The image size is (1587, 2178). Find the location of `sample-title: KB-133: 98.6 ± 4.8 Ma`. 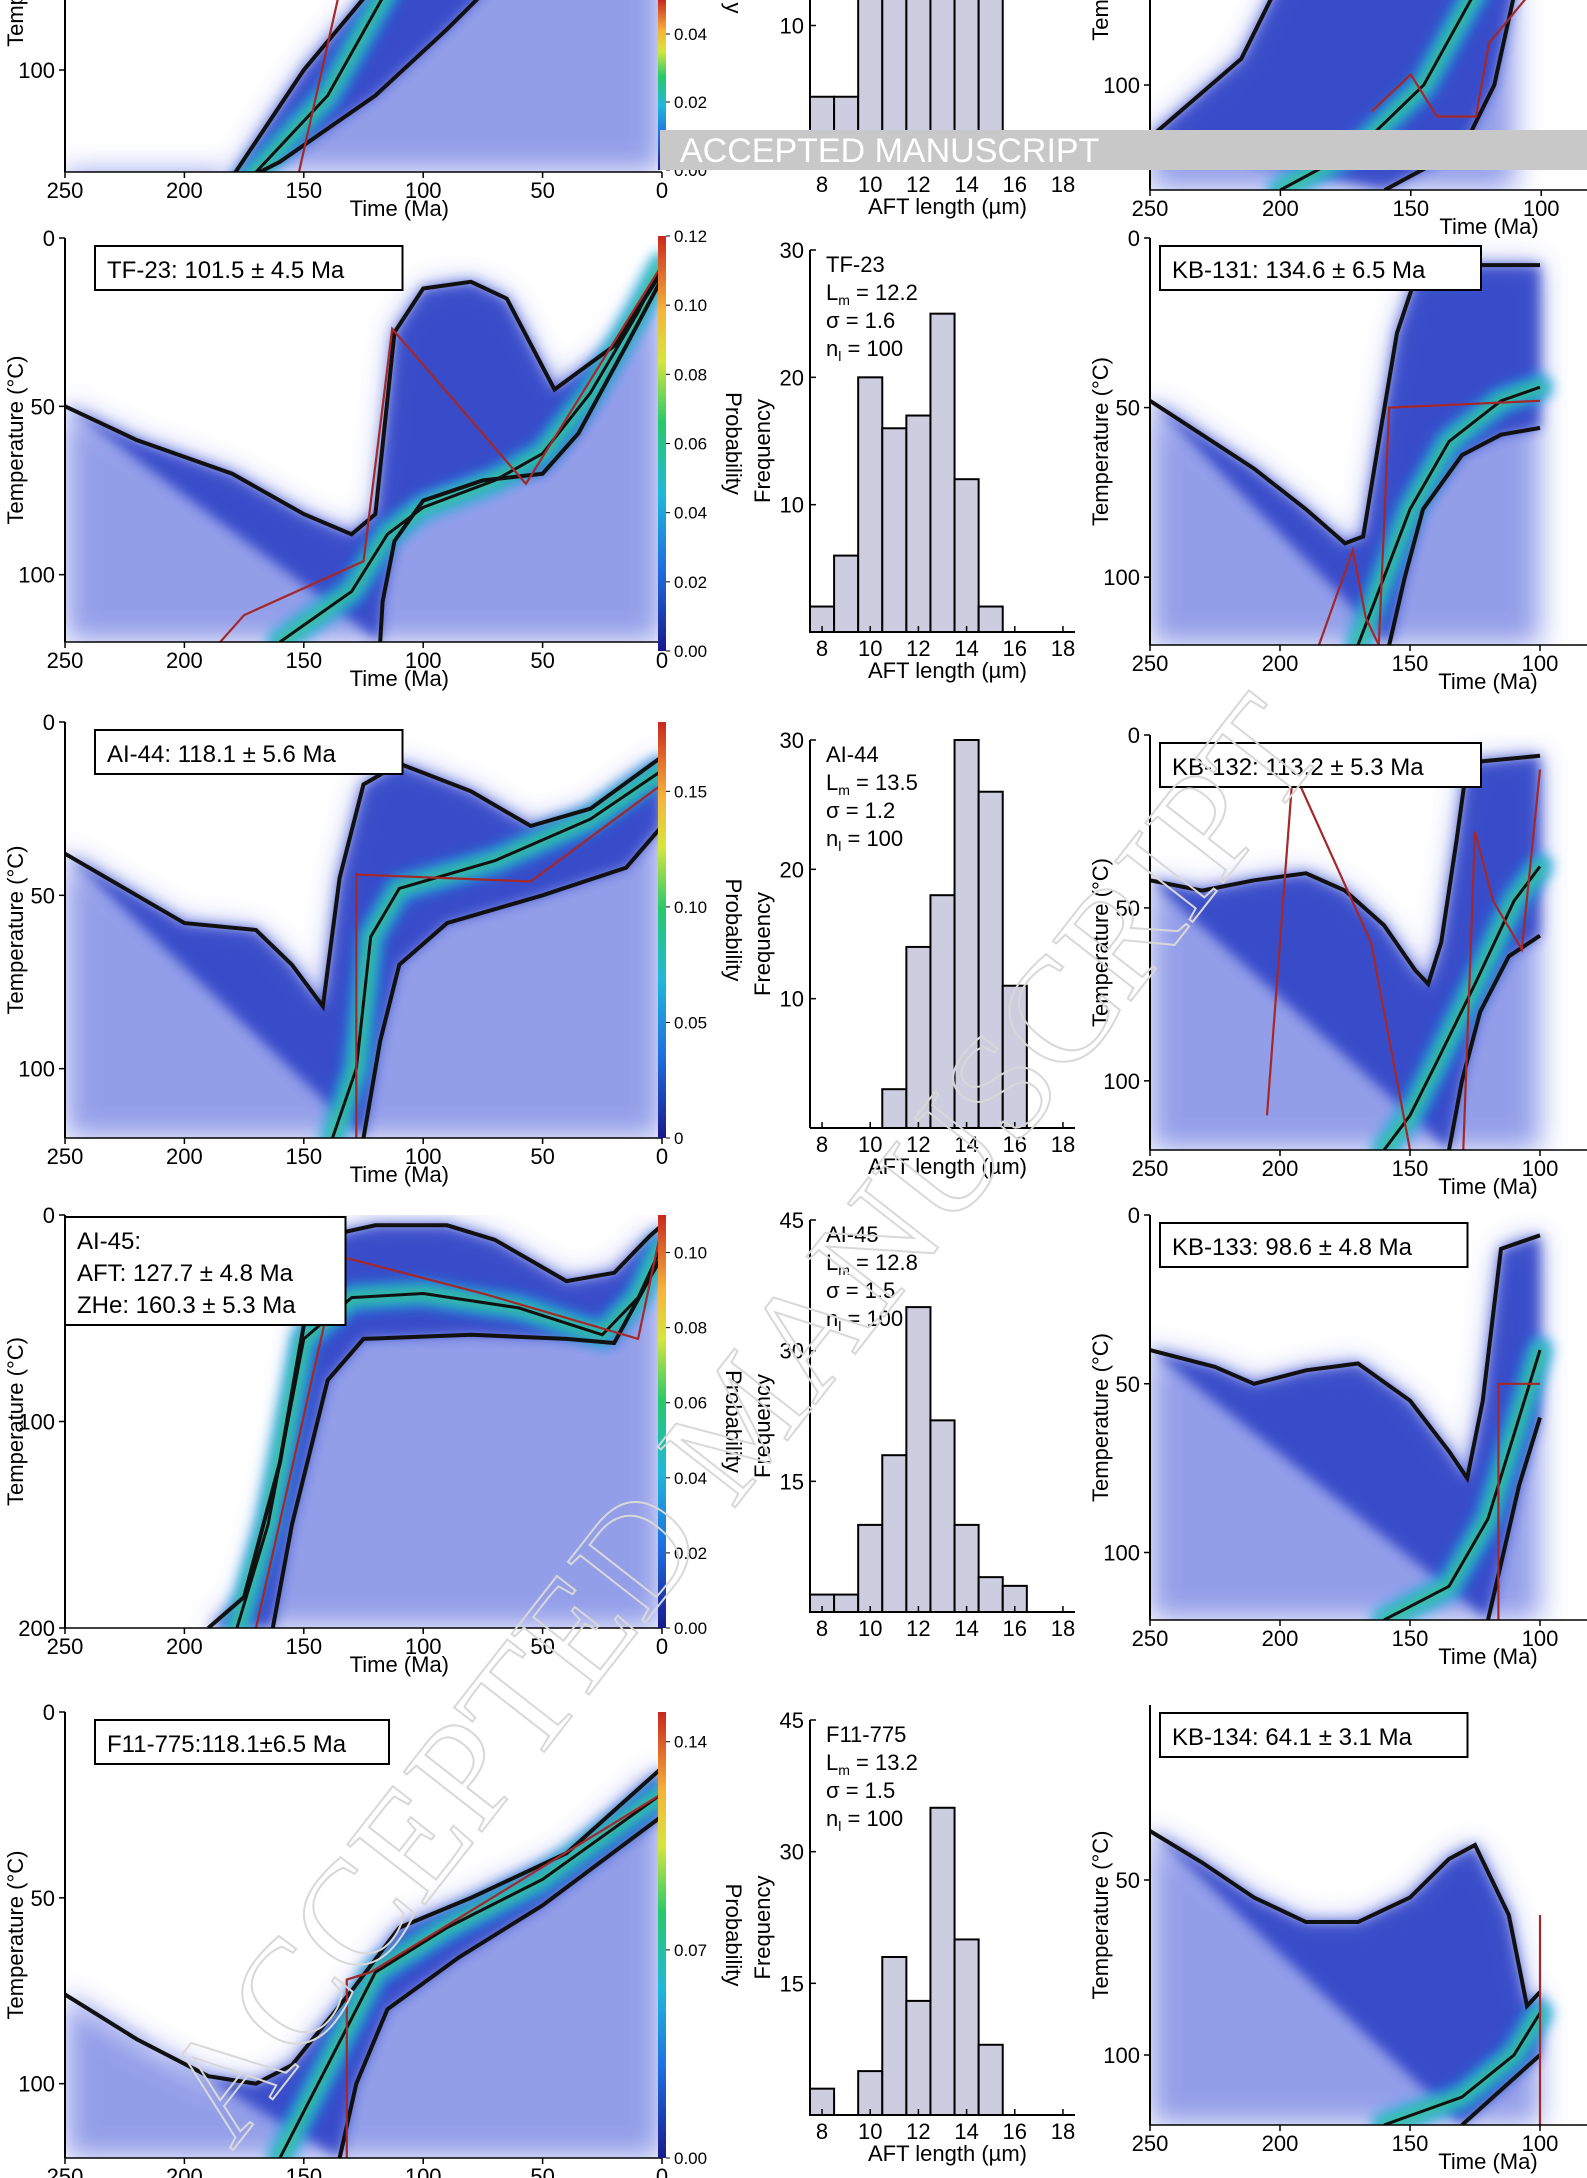

sample-title: KB-133: 98.6 ± 4.8 Ma is located at coordinates (1292, 1247).